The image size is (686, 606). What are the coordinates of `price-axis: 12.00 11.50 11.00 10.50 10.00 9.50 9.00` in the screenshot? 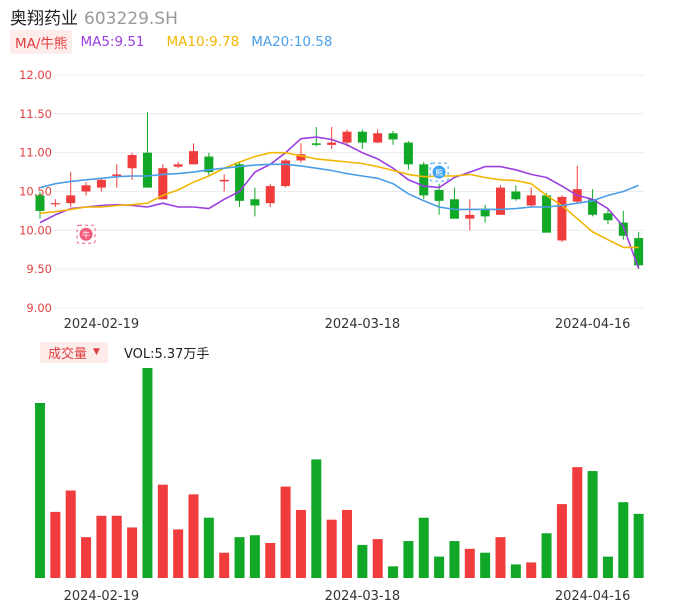 It's located at (35, 191).